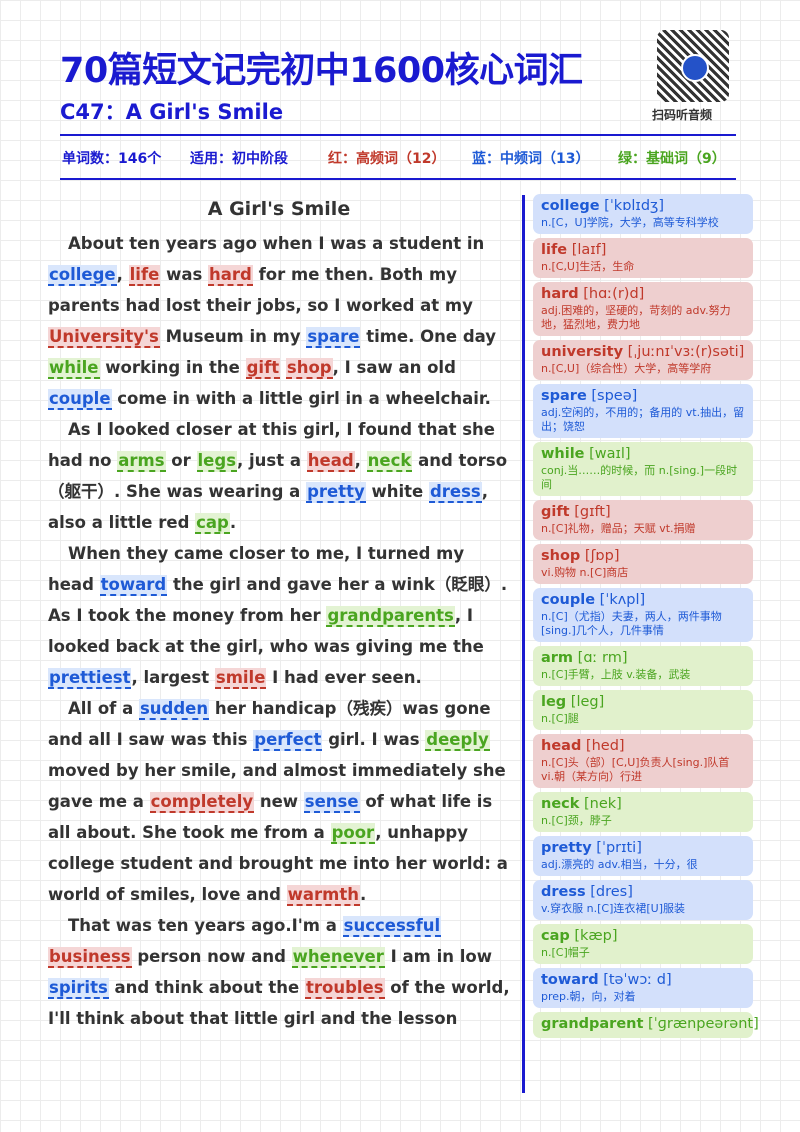  What do you see at coordinates (353, 833) in the screenshot?
I see `vocab-highlight: poor` at bounding box center [353, 833].